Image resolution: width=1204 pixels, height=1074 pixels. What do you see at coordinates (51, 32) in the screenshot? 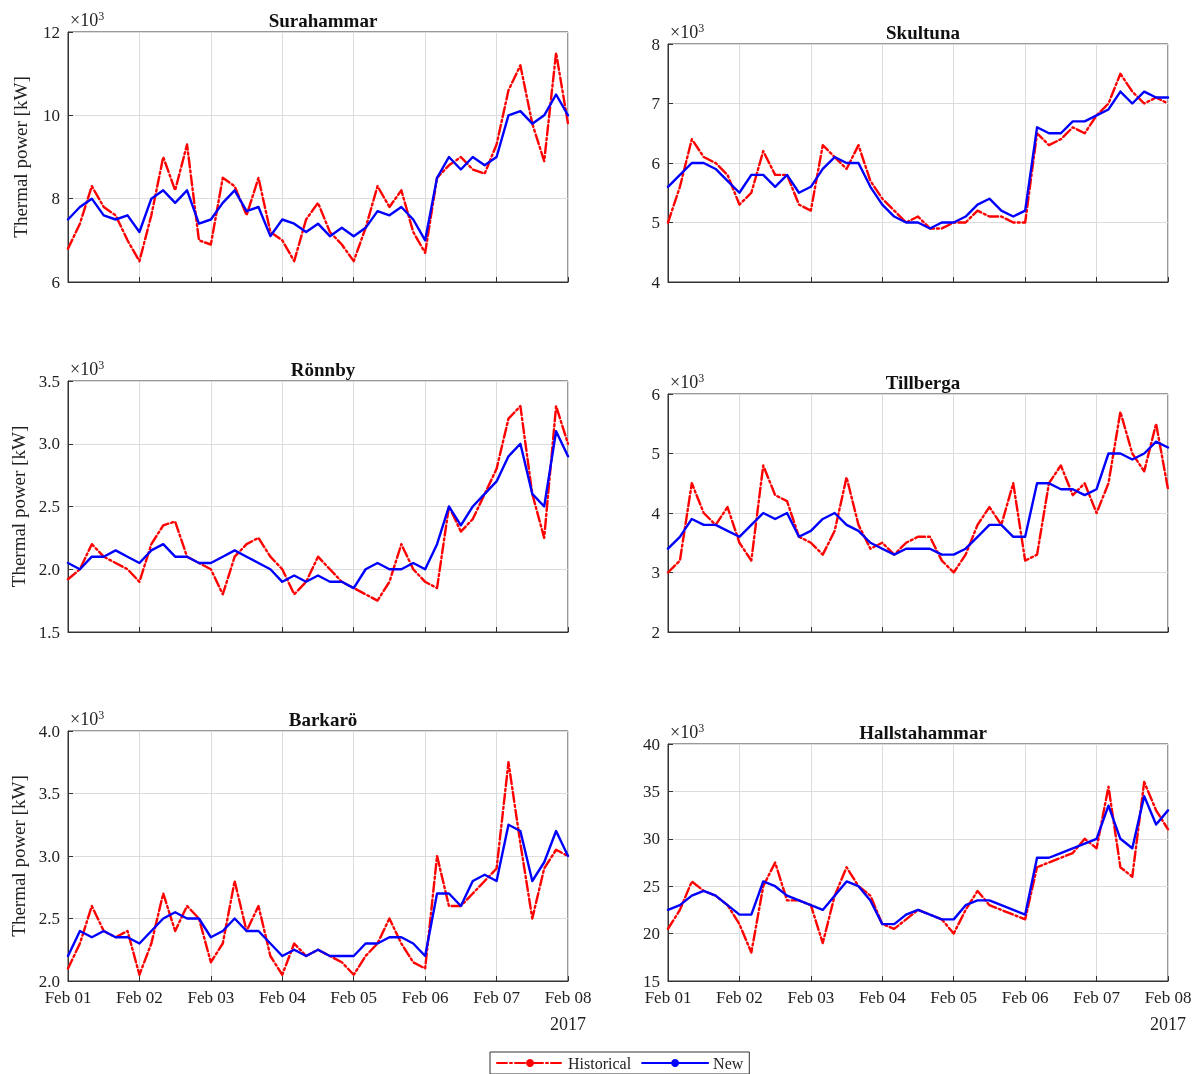
I see `y-tick-label: 12` at bounding box center [51, 32].